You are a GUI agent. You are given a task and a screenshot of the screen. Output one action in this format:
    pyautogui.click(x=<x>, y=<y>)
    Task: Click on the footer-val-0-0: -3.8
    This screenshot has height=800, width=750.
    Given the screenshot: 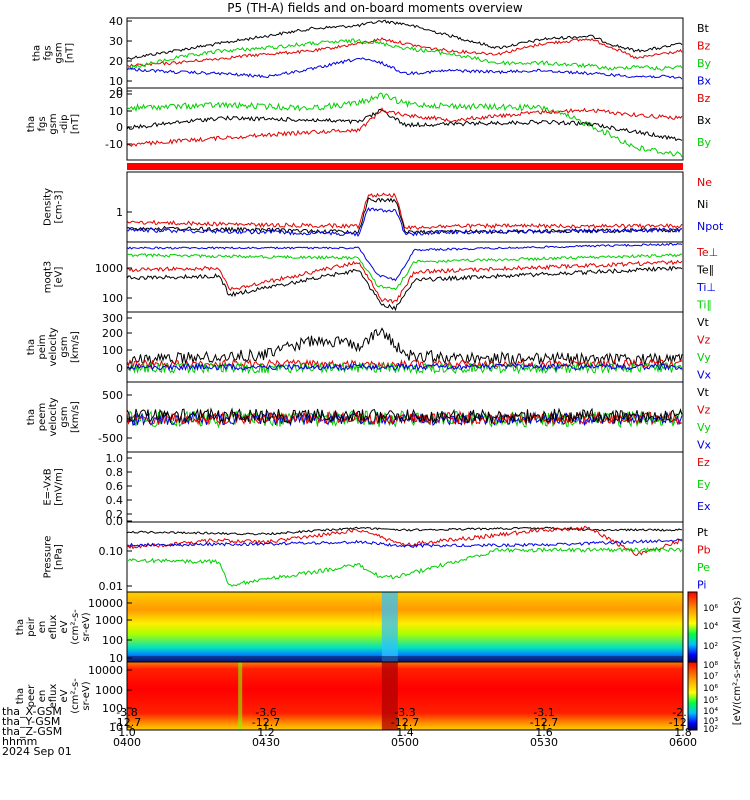 What is the action you would take?
    pyautogui.click(x=126, y=712)
    